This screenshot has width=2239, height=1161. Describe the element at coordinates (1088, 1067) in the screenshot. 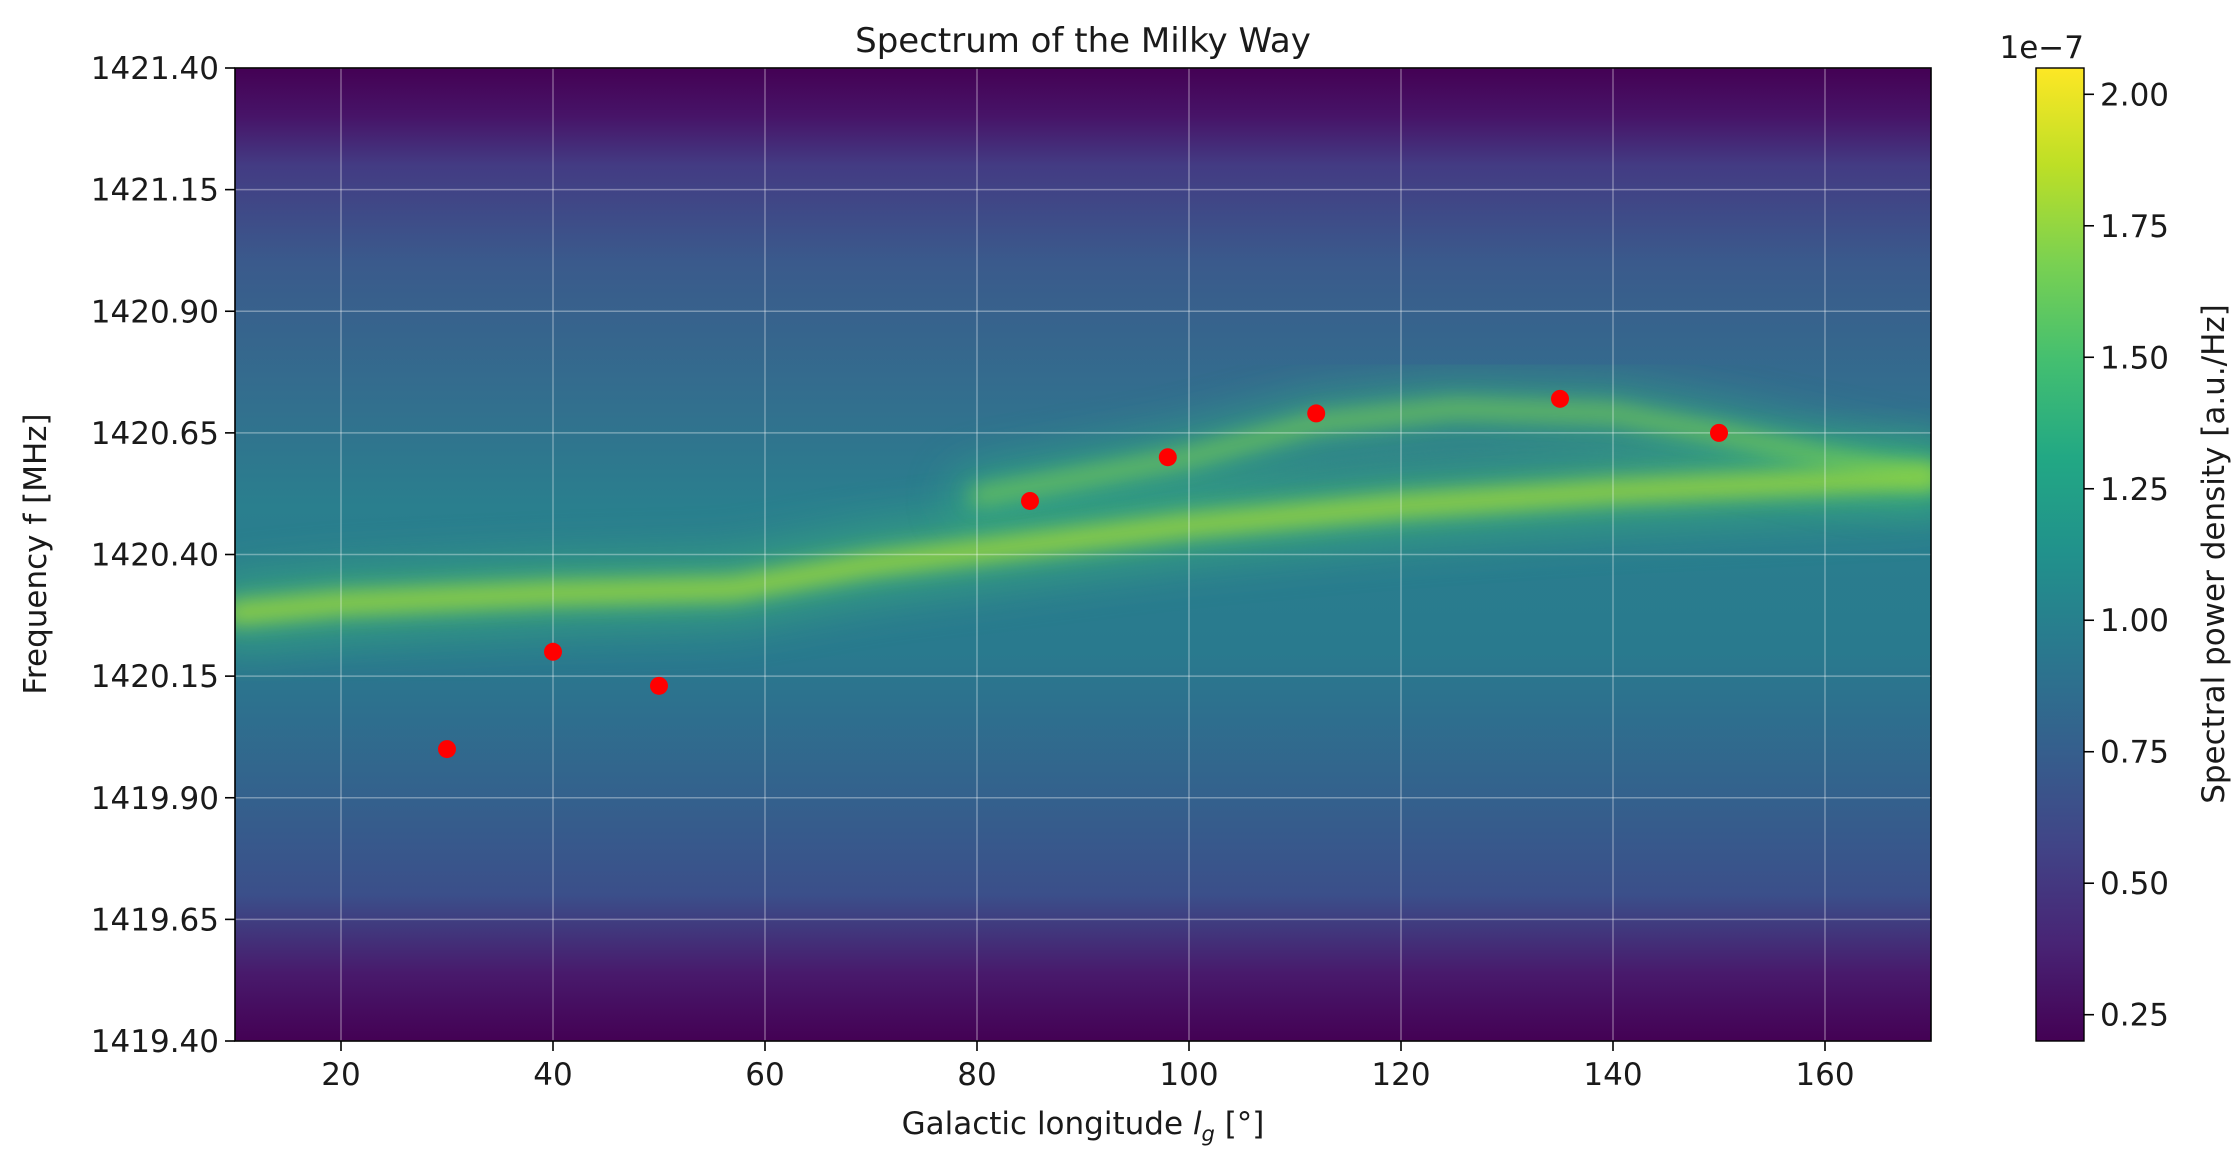

I see `x-axis-ticks: 20 40 60 80 100 120 140 160` at that location.